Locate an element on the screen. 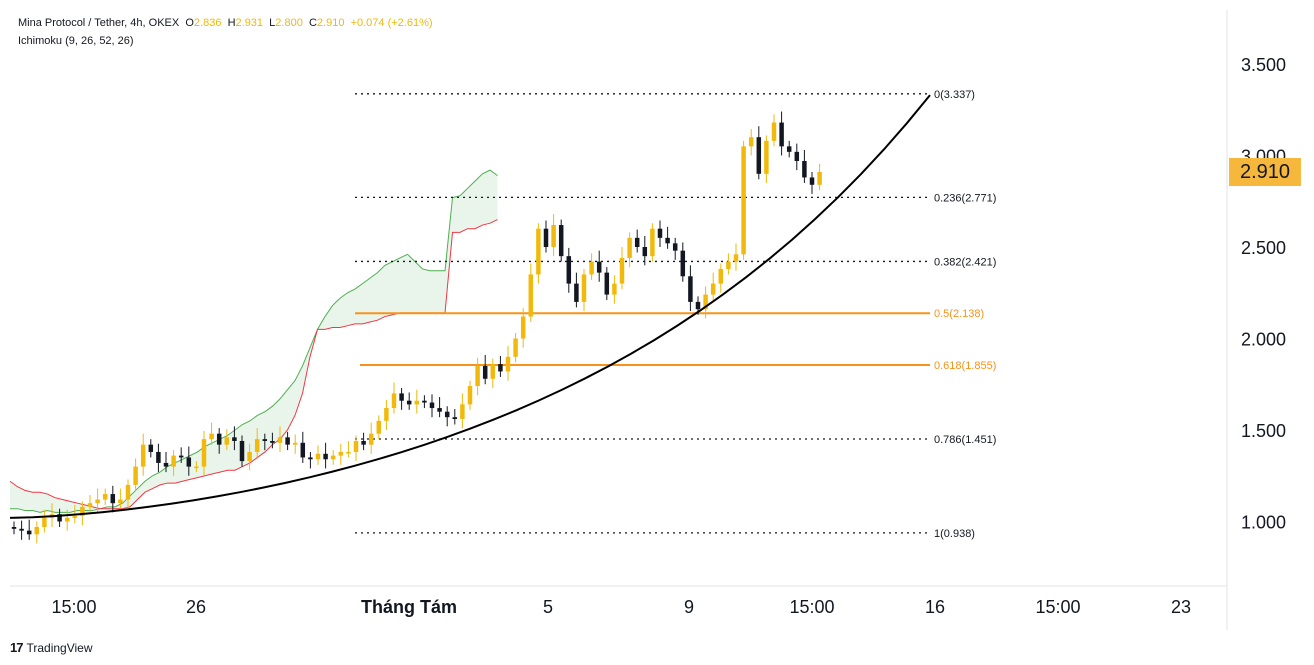 The height and width of the screenshot is (665, 1314). fib-label: 0.236(2.771) is located at coordinates (965, 198).